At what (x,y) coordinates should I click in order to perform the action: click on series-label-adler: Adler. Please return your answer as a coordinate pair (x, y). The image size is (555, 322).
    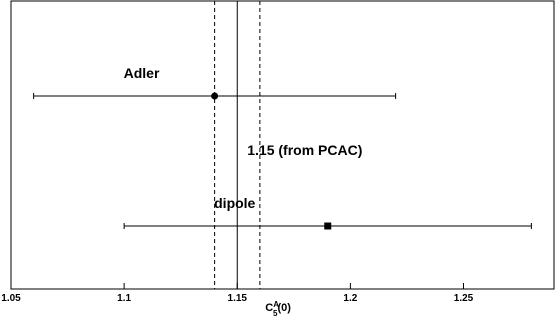
    Looking at the image, I should click on (142, 73).